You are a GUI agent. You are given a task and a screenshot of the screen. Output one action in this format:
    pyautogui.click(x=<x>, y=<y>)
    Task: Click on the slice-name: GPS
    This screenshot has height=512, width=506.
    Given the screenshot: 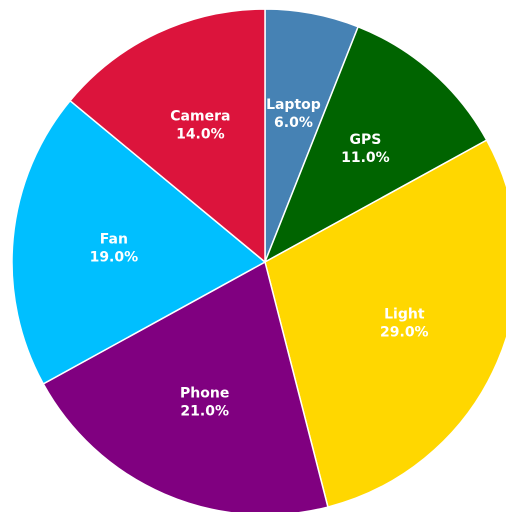 What is the action you would take?
    pyautogui.click(x=365, y=140)
    